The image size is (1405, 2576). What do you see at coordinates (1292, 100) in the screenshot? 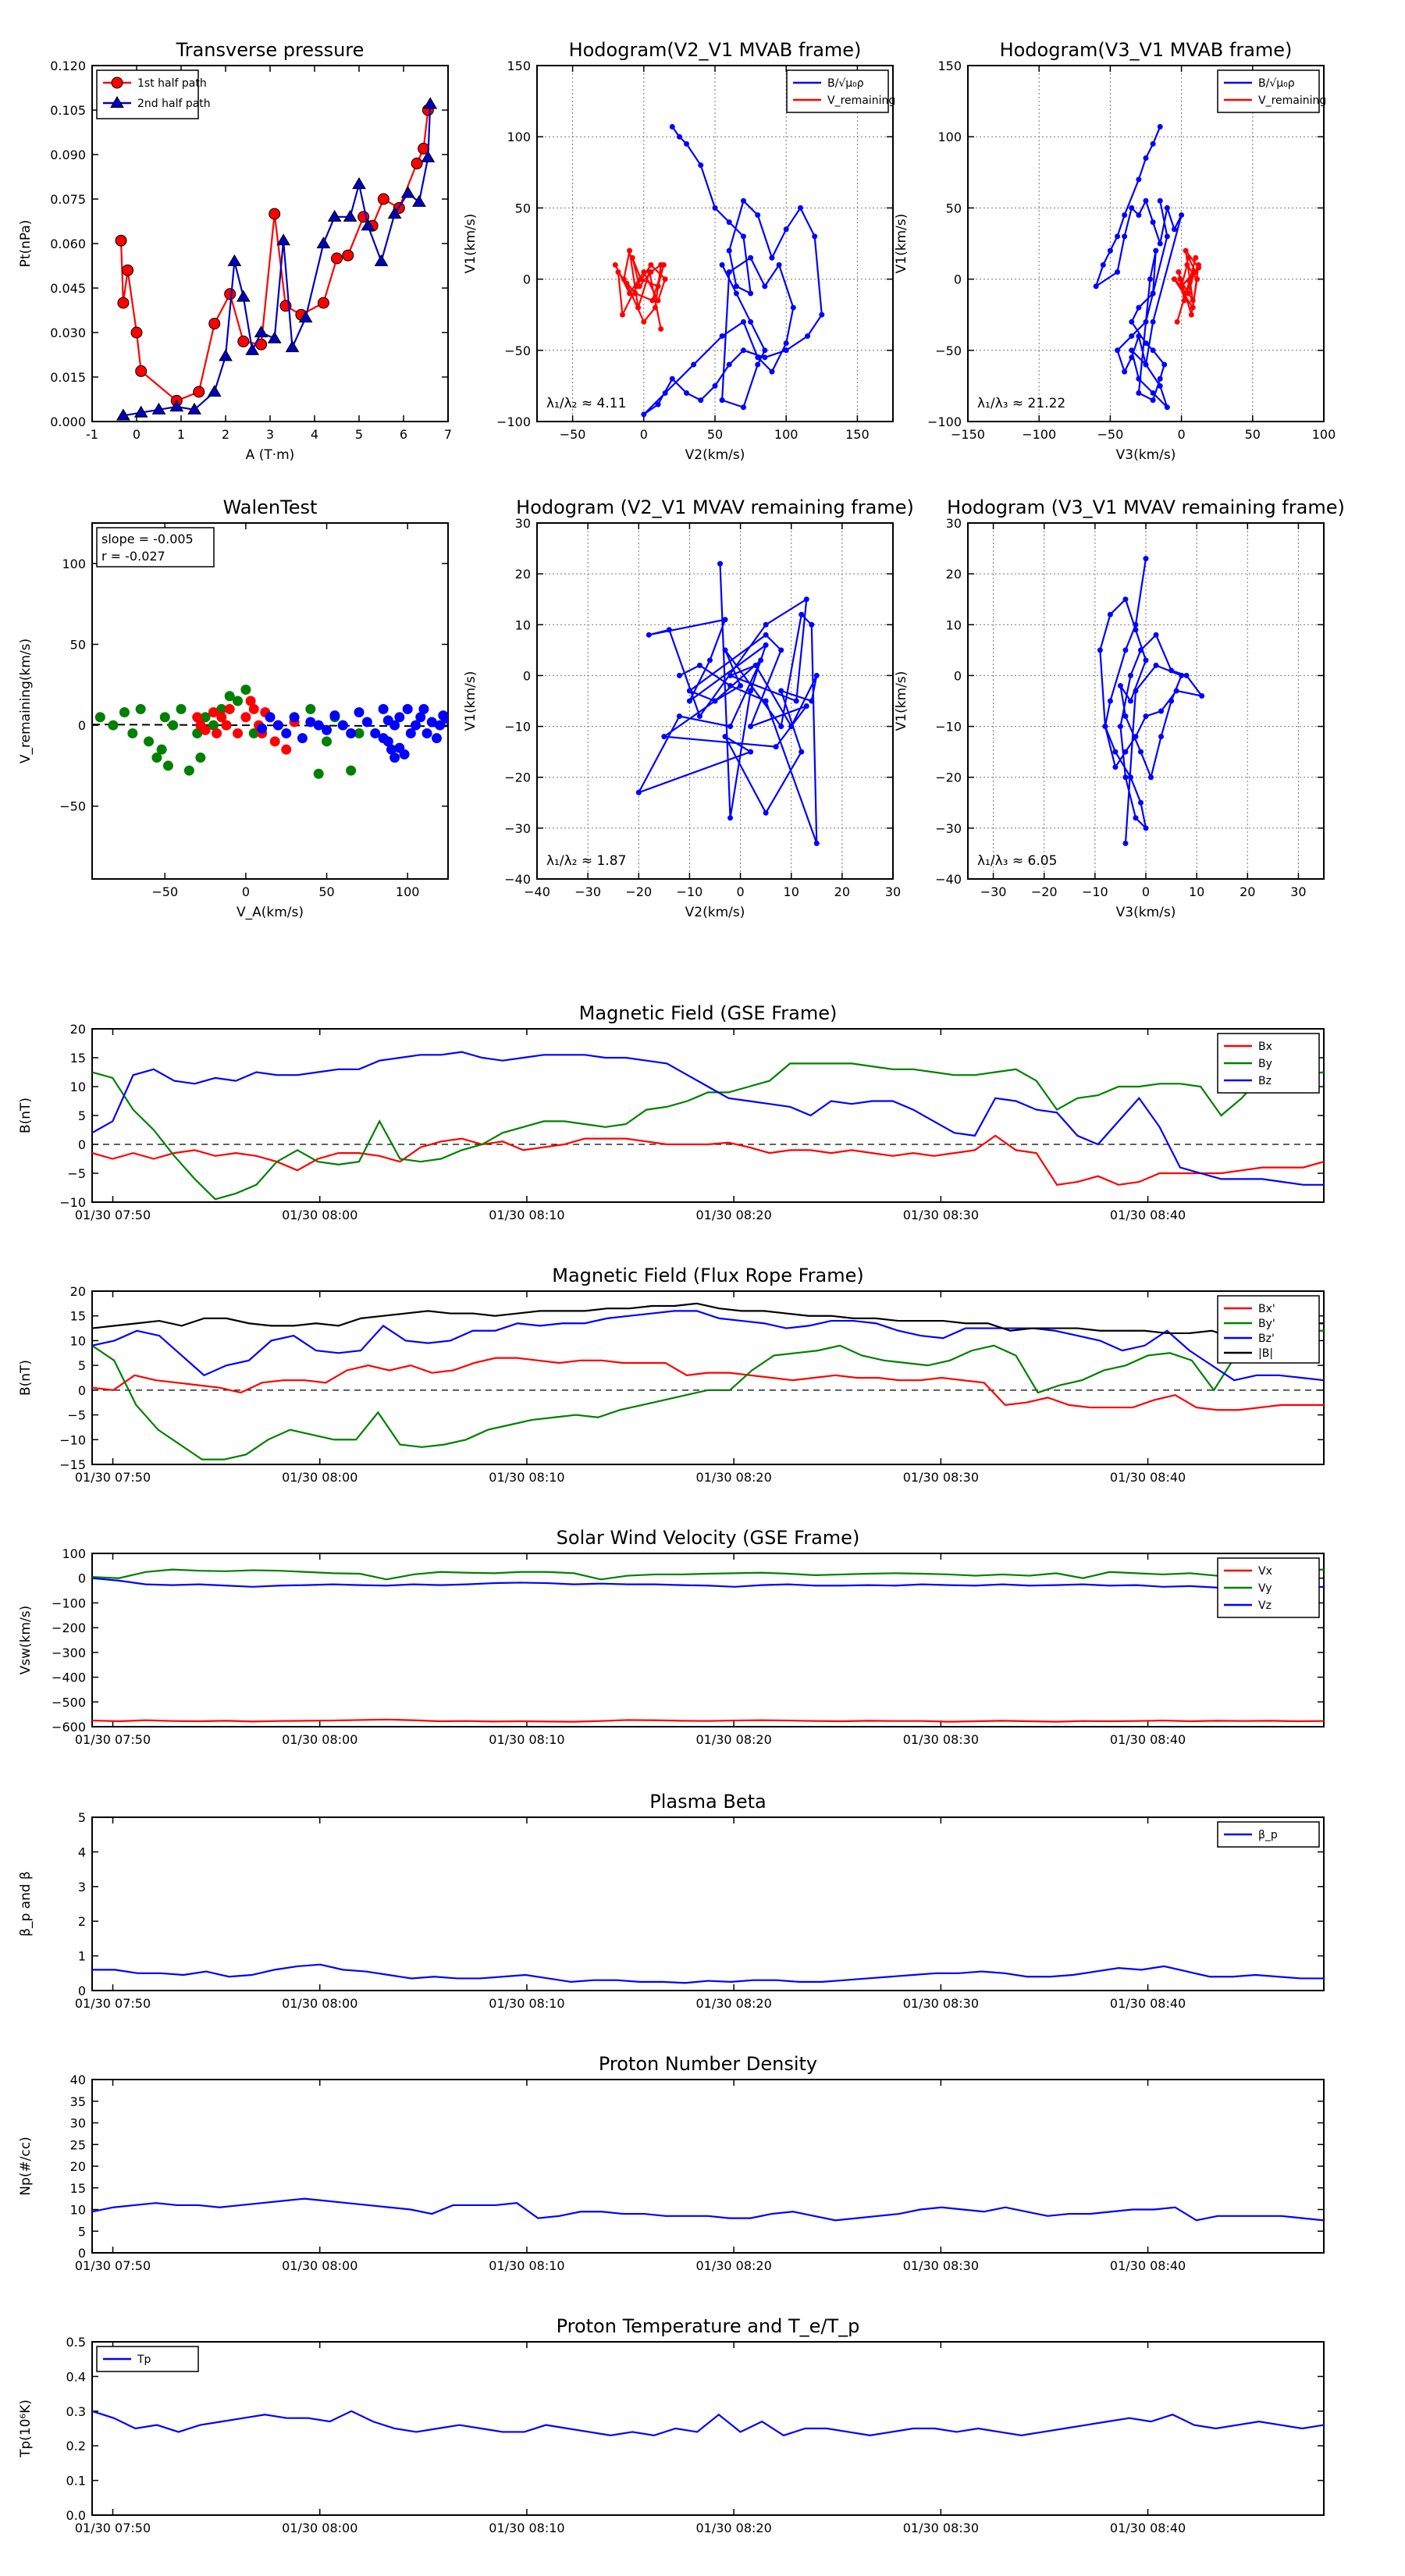
I see `legend-label: V_remaining` at bounding box center [1292, 100].